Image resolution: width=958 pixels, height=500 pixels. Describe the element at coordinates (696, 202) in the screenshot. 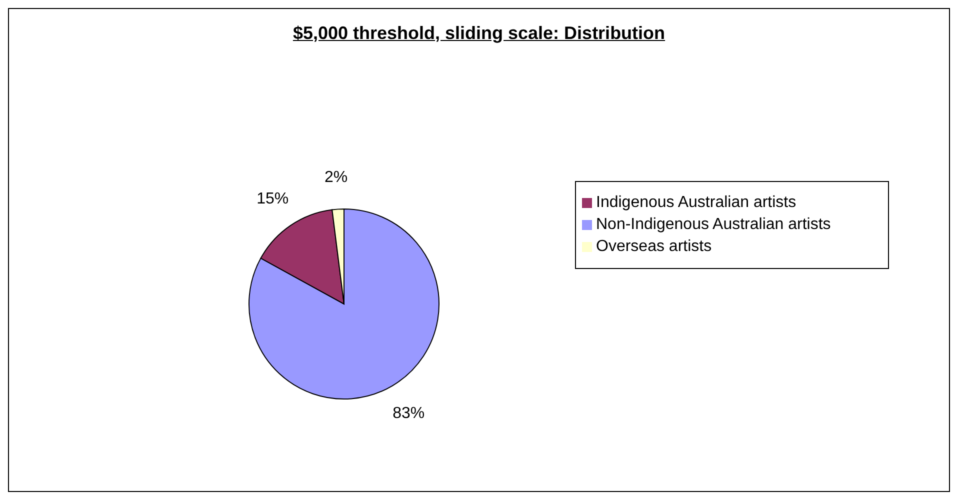

I see `legend-label: Indigenous Australian artists` at that location.